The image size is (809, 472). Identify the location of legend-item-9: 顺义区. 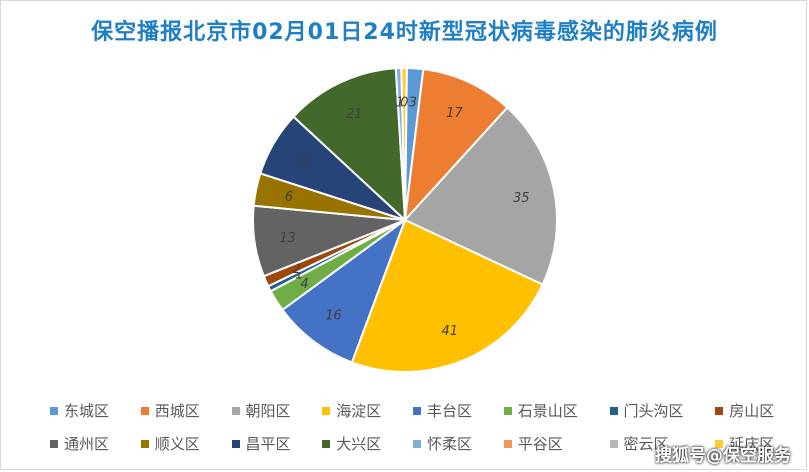
(178, 443).